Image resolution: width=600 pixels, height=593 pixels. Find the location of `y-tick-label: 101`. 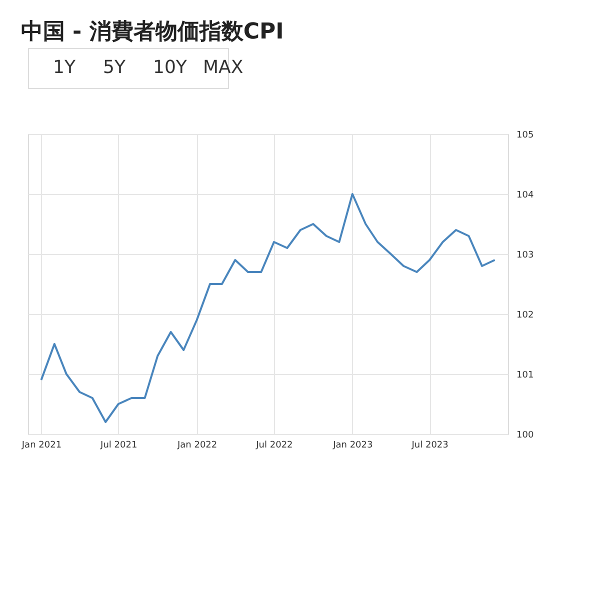

y-tick-label: 101 is located at coordinates (525, 375).